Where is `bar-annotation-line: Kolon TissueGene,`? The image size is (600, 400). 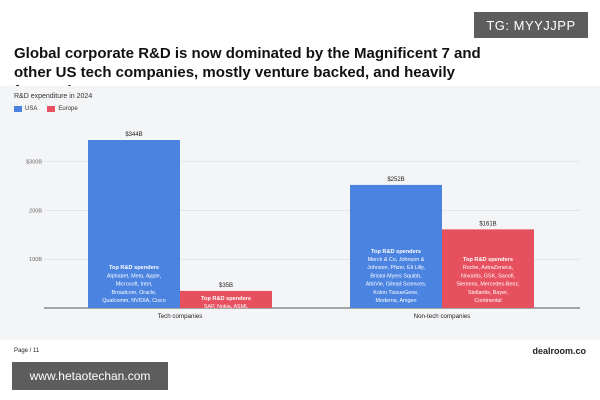
bar-annotation-line: Kolon TissueGene, is located at coordinates (396, 293).